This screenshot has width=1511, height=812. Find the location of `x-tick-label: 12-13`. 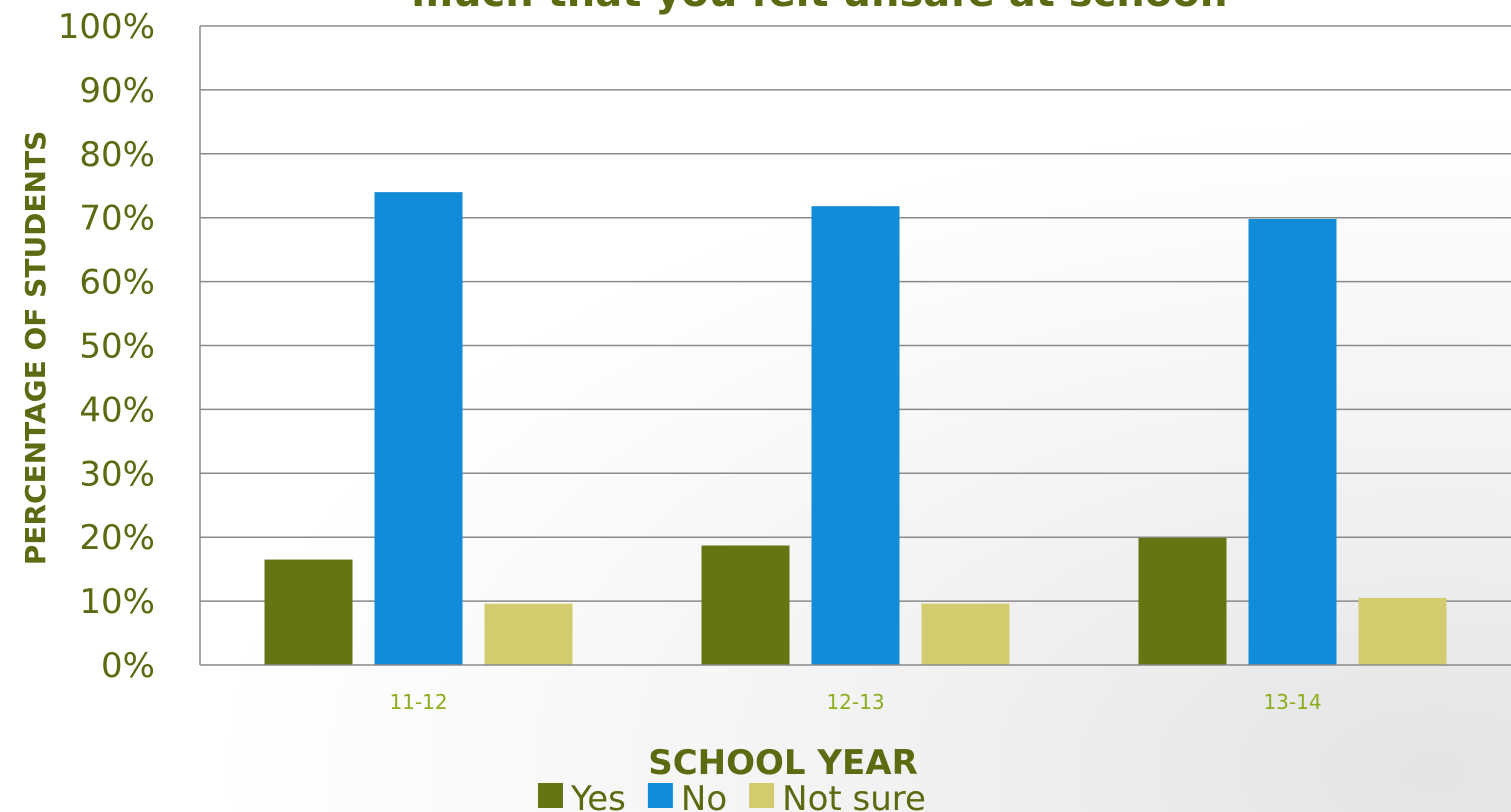

x-tick-label: 12-13 is located at coordinates (855, 702).